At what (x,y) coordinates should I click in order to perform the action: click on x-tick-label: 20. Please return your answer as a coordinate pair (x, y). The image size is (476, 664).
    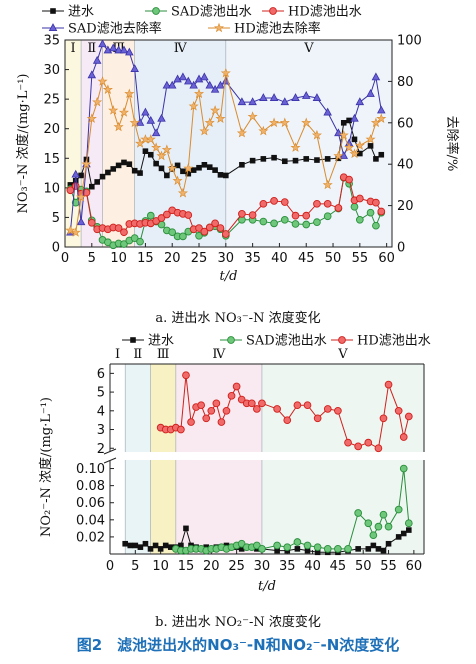
    Looking at the image, I should click on (211, 566).